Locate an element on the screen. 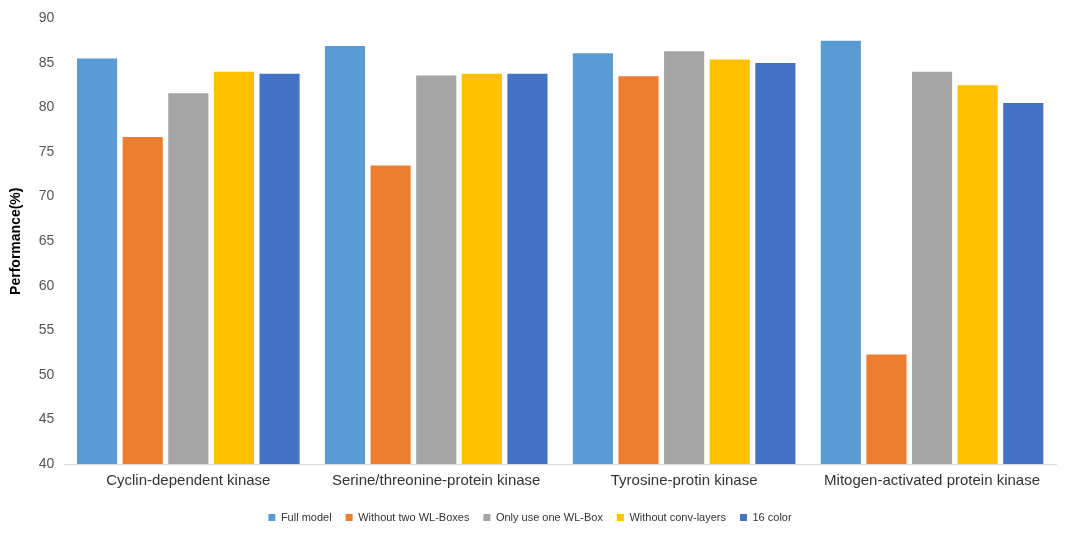 Image resolution: width=1066 pixels, height=533 pixels. y-tick-label: 80 is located at coordinates (46, 106).